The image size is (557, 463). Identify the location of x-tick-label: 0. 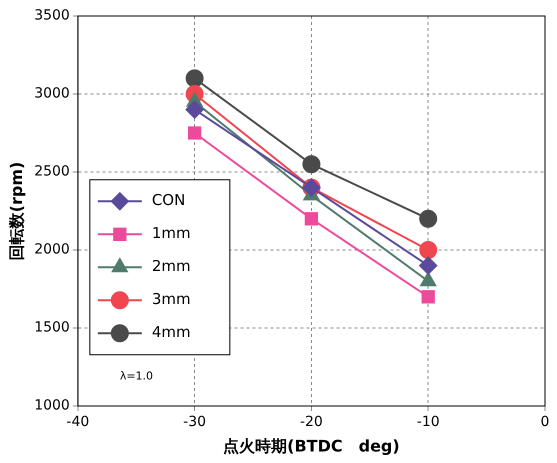
(545, 422).